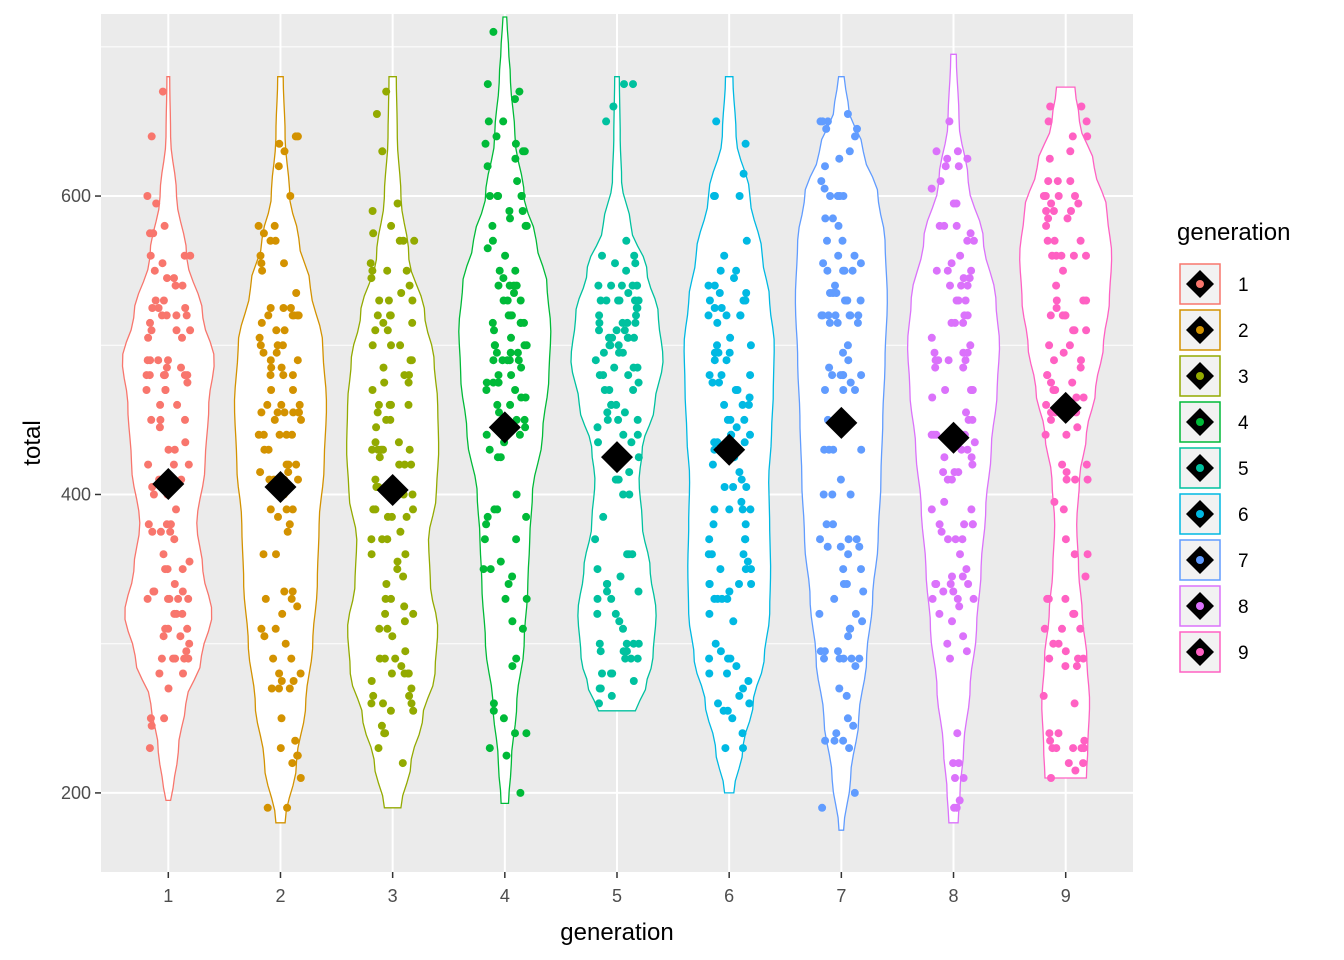 The height and width of the screenshot is (960, 1344). What do you see at coordinates (280, 896) in the screenshot?
I see `x-tick-label: 2` at bounding box center [280, 896].